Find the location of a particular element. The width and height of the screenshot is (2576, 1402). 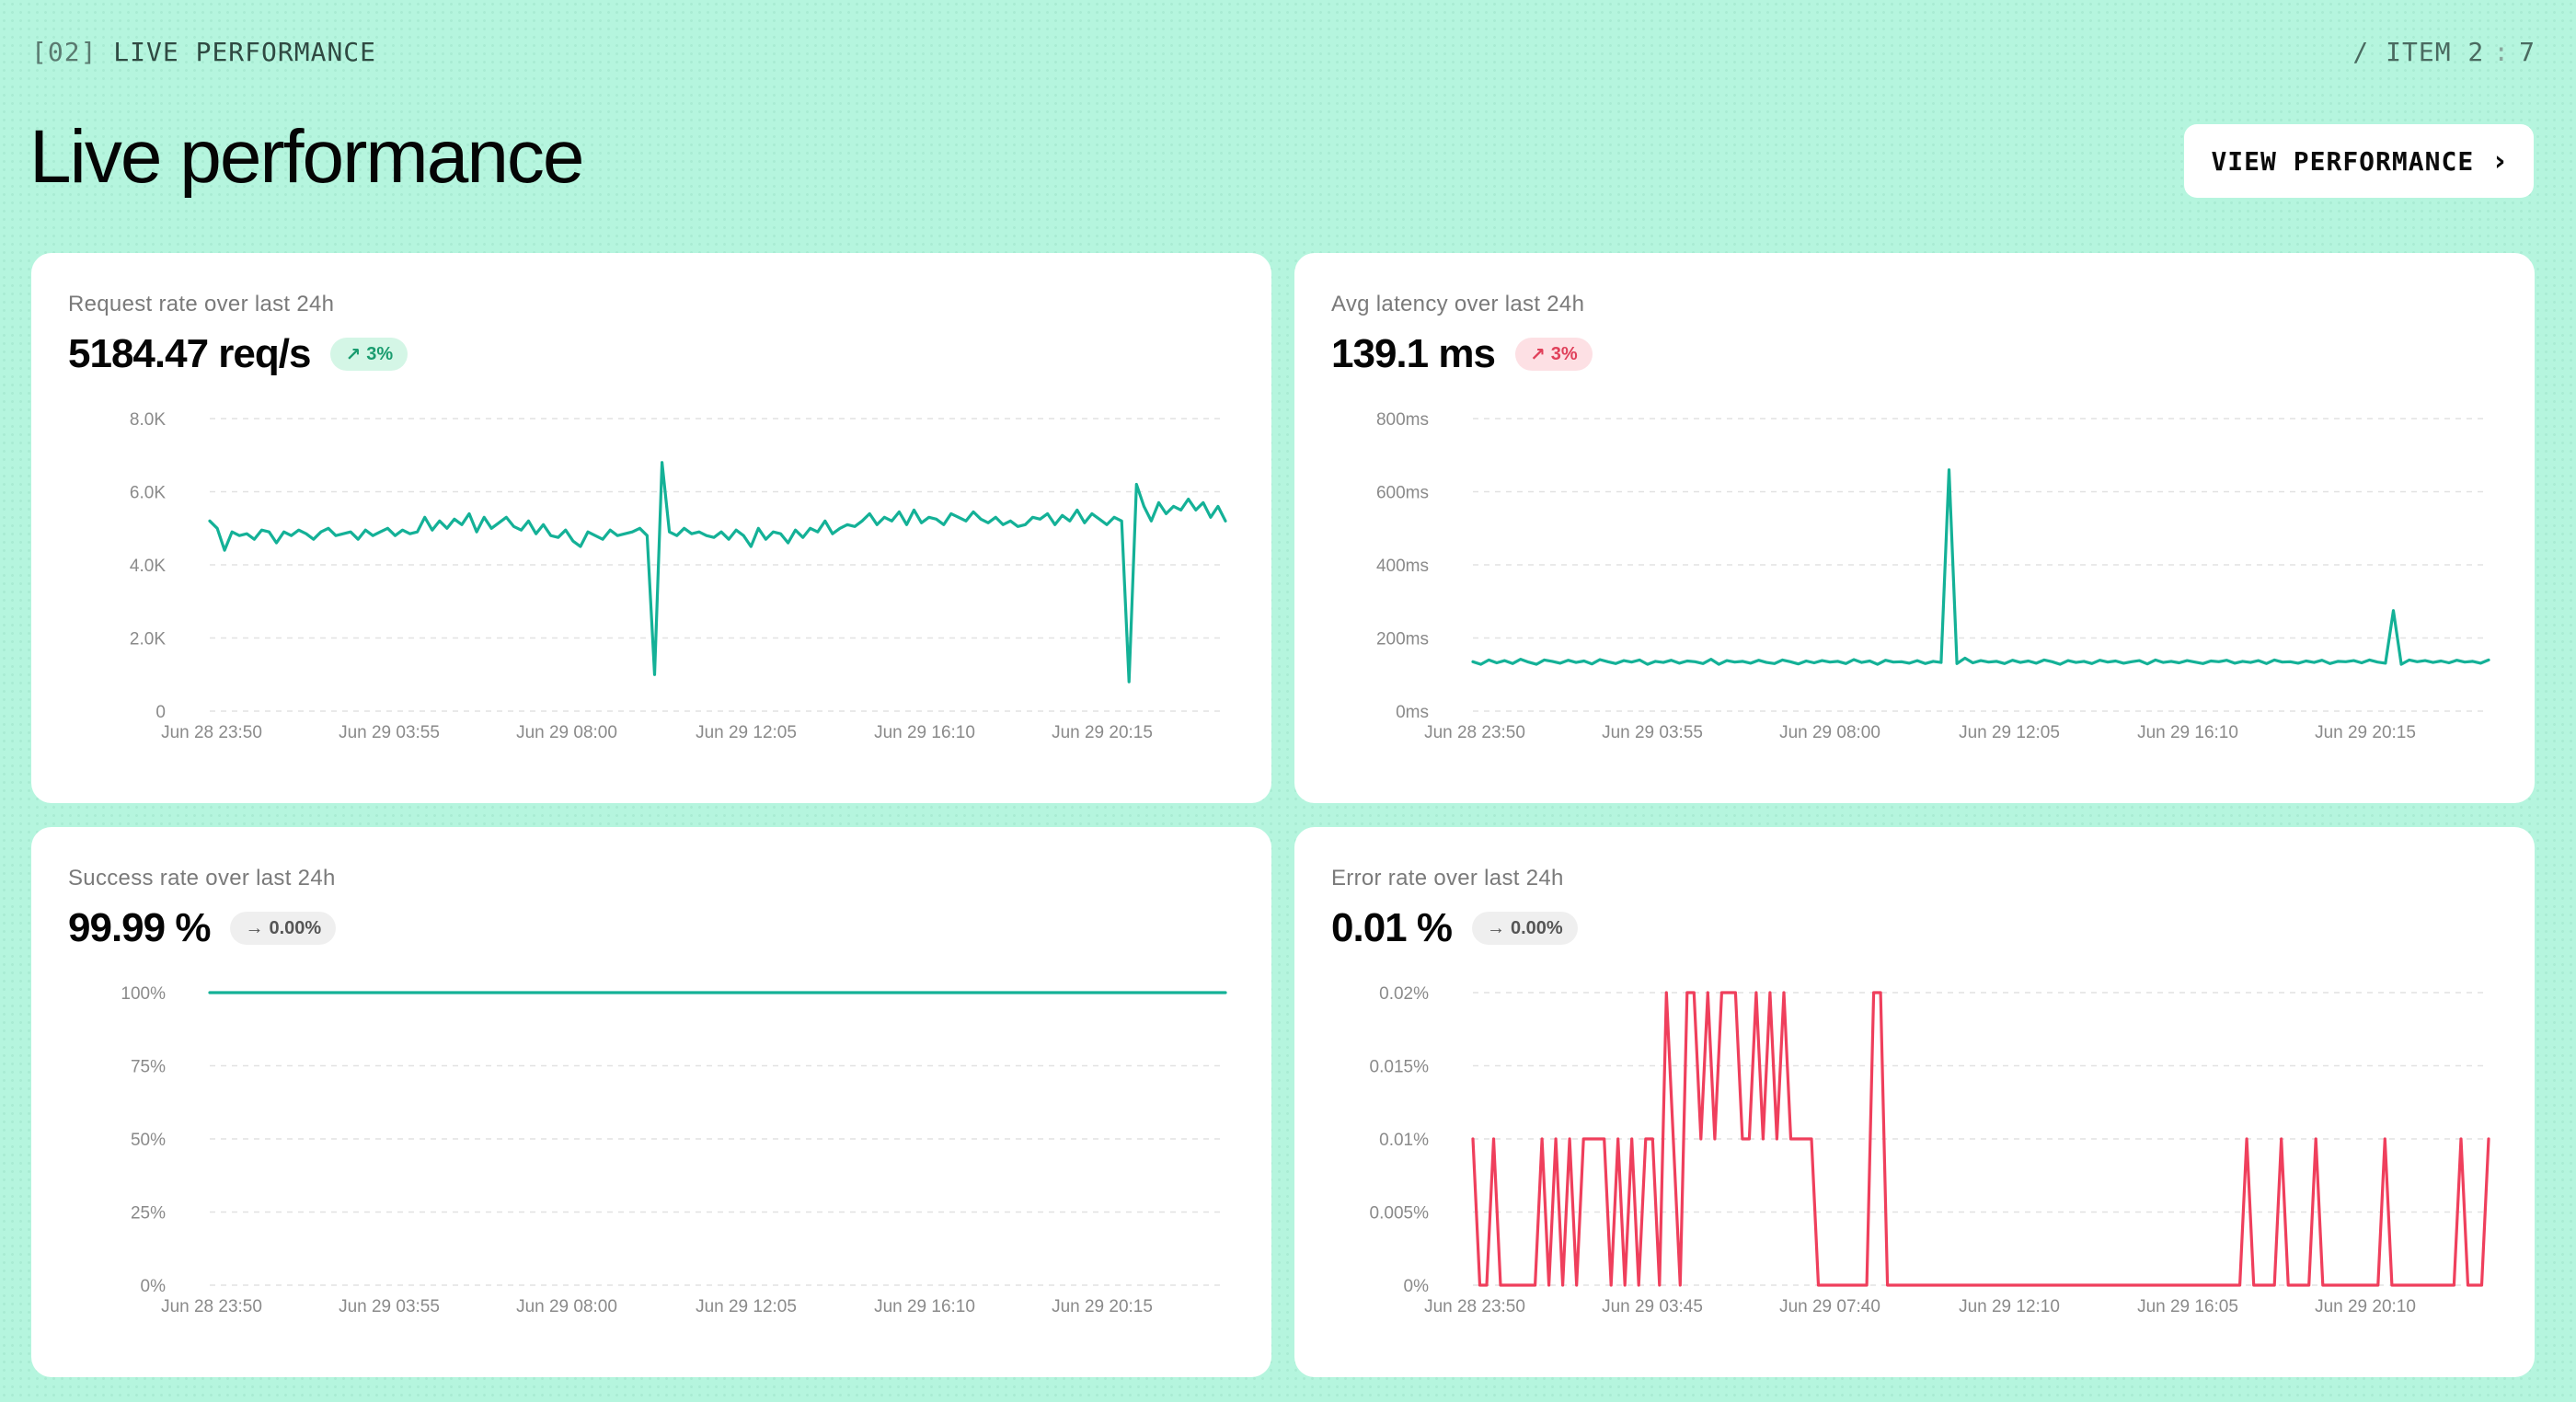

x-tick-label: Jun 29 16:05 is located at coordinates (2187, 1307).